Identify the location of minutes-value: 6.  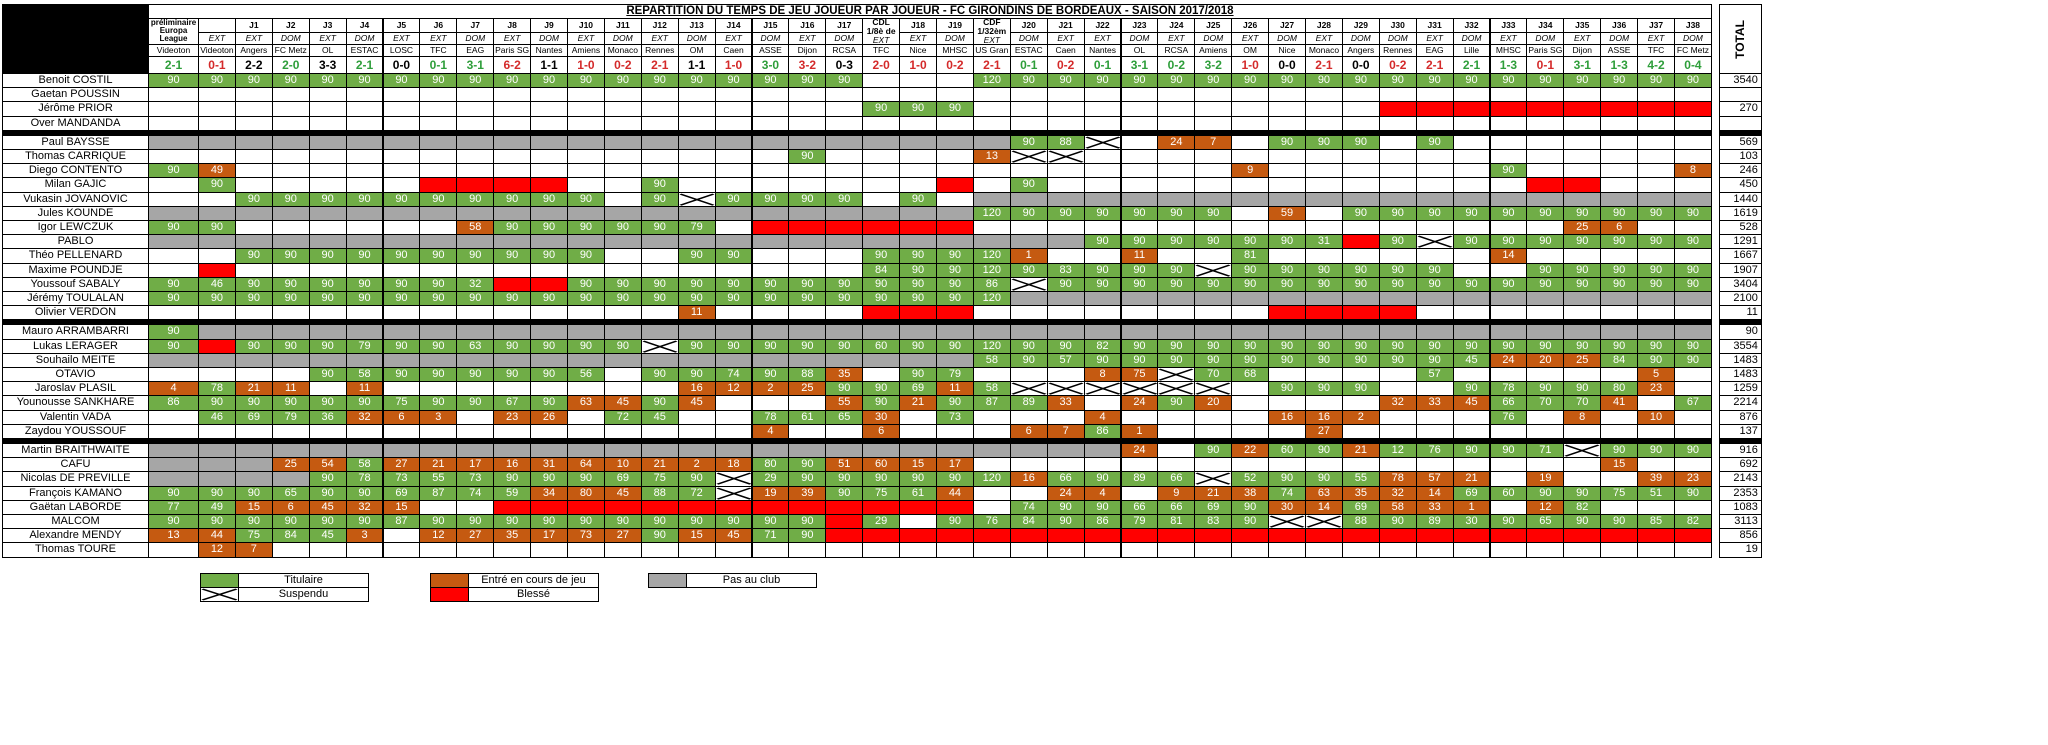
(1619, 227).